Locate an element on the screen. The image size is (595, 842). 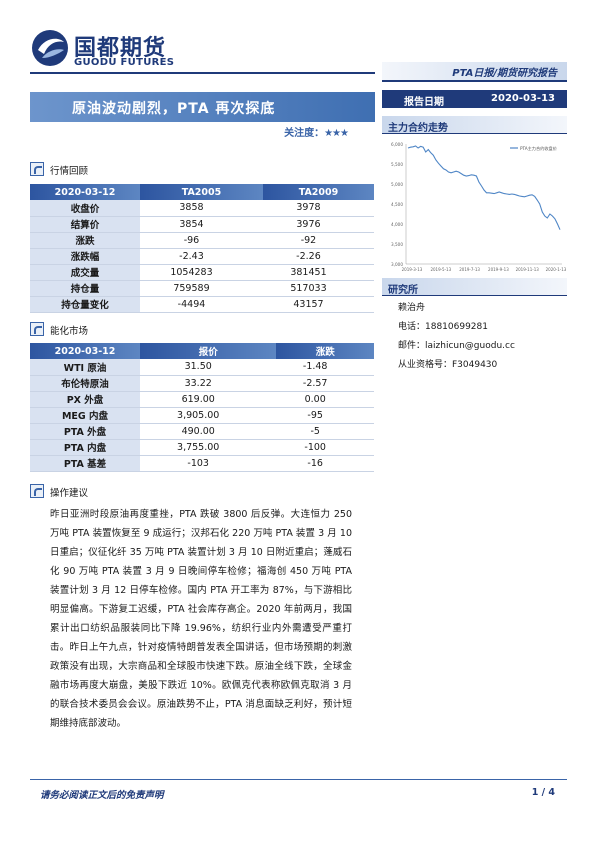
table-row: 涨跌 -96 -92 is located at coordinates (202, 240).